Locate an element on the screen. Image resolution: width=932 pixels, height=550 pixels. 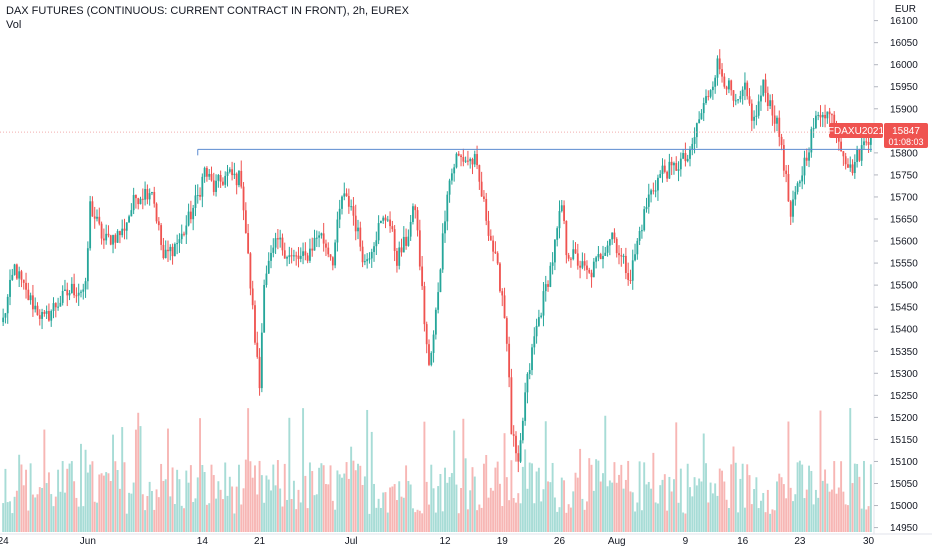
y-tick-label: 15000 is located at coordinates (904, 506).